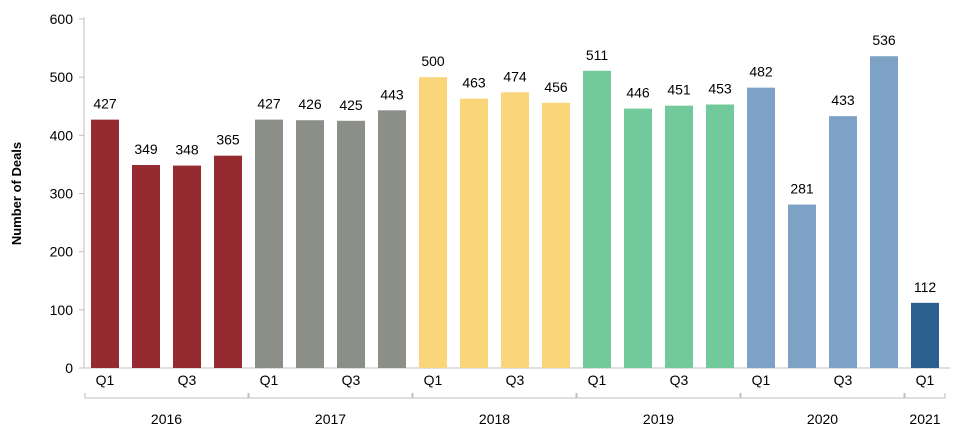 The image size is (974, 446). Describe the element at coordinates (925, 287) in the screenshot. I see `data-label: 112` at that location.